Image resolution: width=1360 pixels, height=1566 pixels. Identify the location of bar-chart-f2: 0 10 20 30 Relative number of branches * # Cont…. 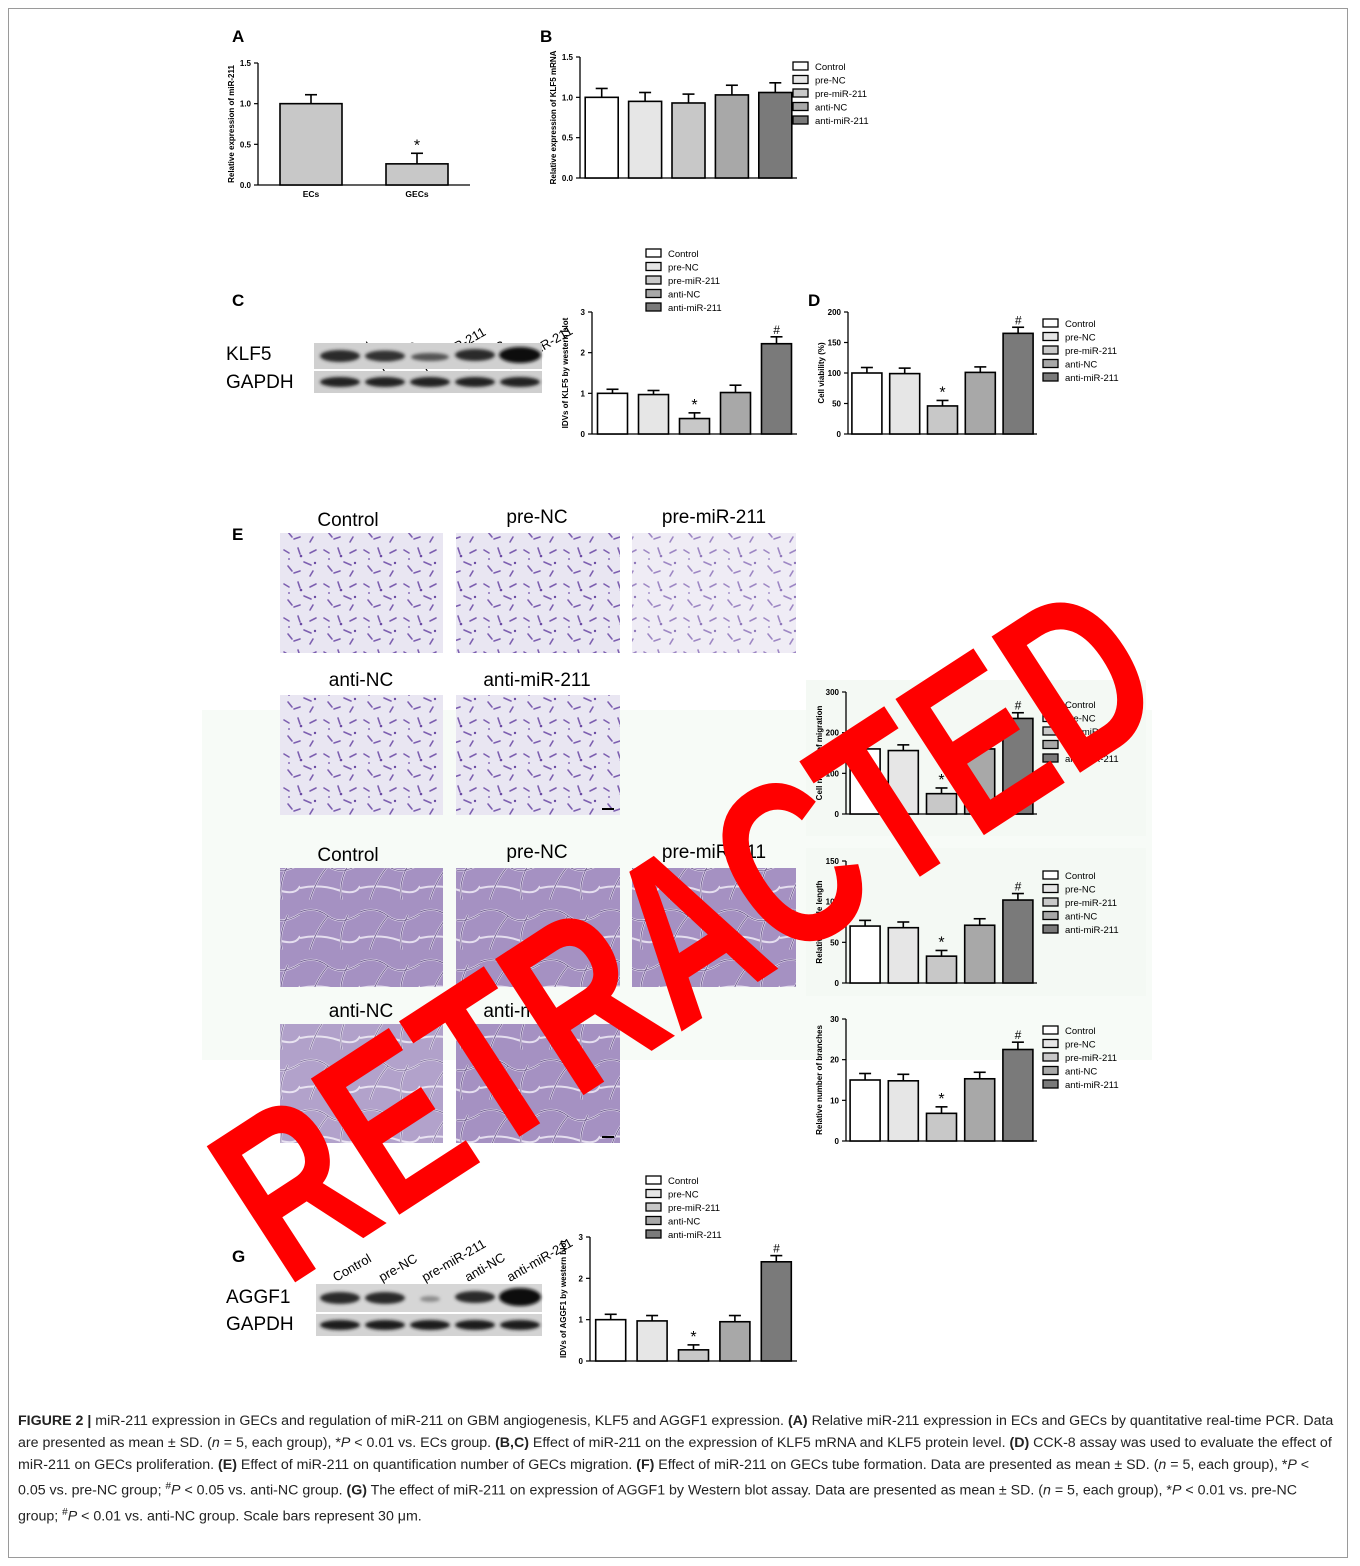
(967, 1080).